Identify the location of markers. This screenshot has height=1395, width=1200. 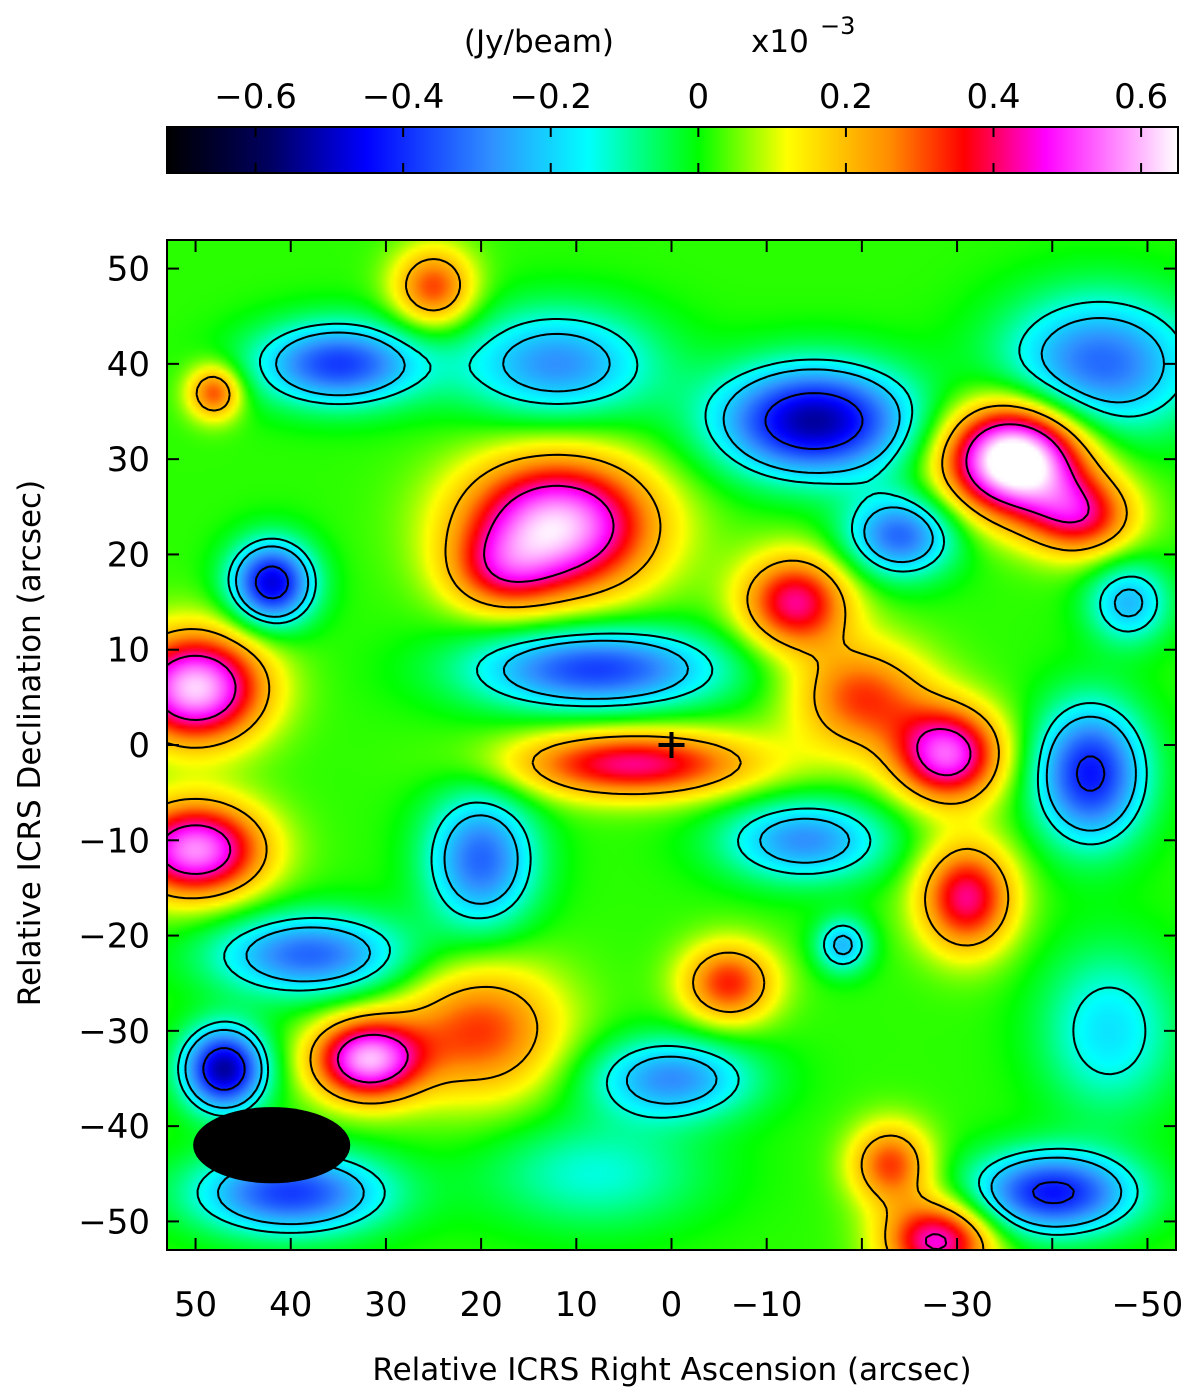
(671, 745).